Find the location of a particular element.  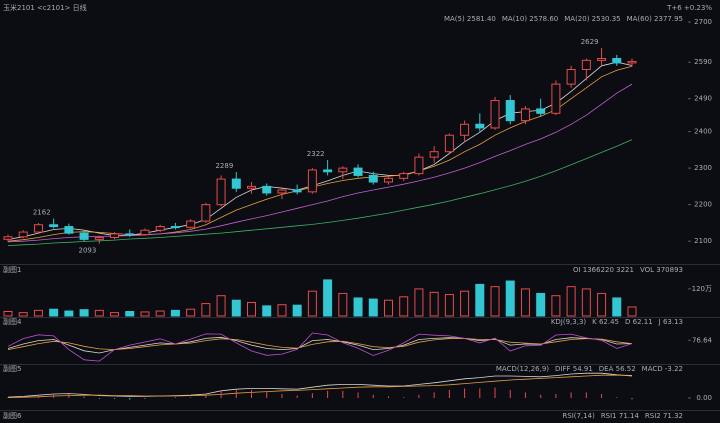

indicator-label: MACD(12,26,9) is located at coordinates (522, 369).